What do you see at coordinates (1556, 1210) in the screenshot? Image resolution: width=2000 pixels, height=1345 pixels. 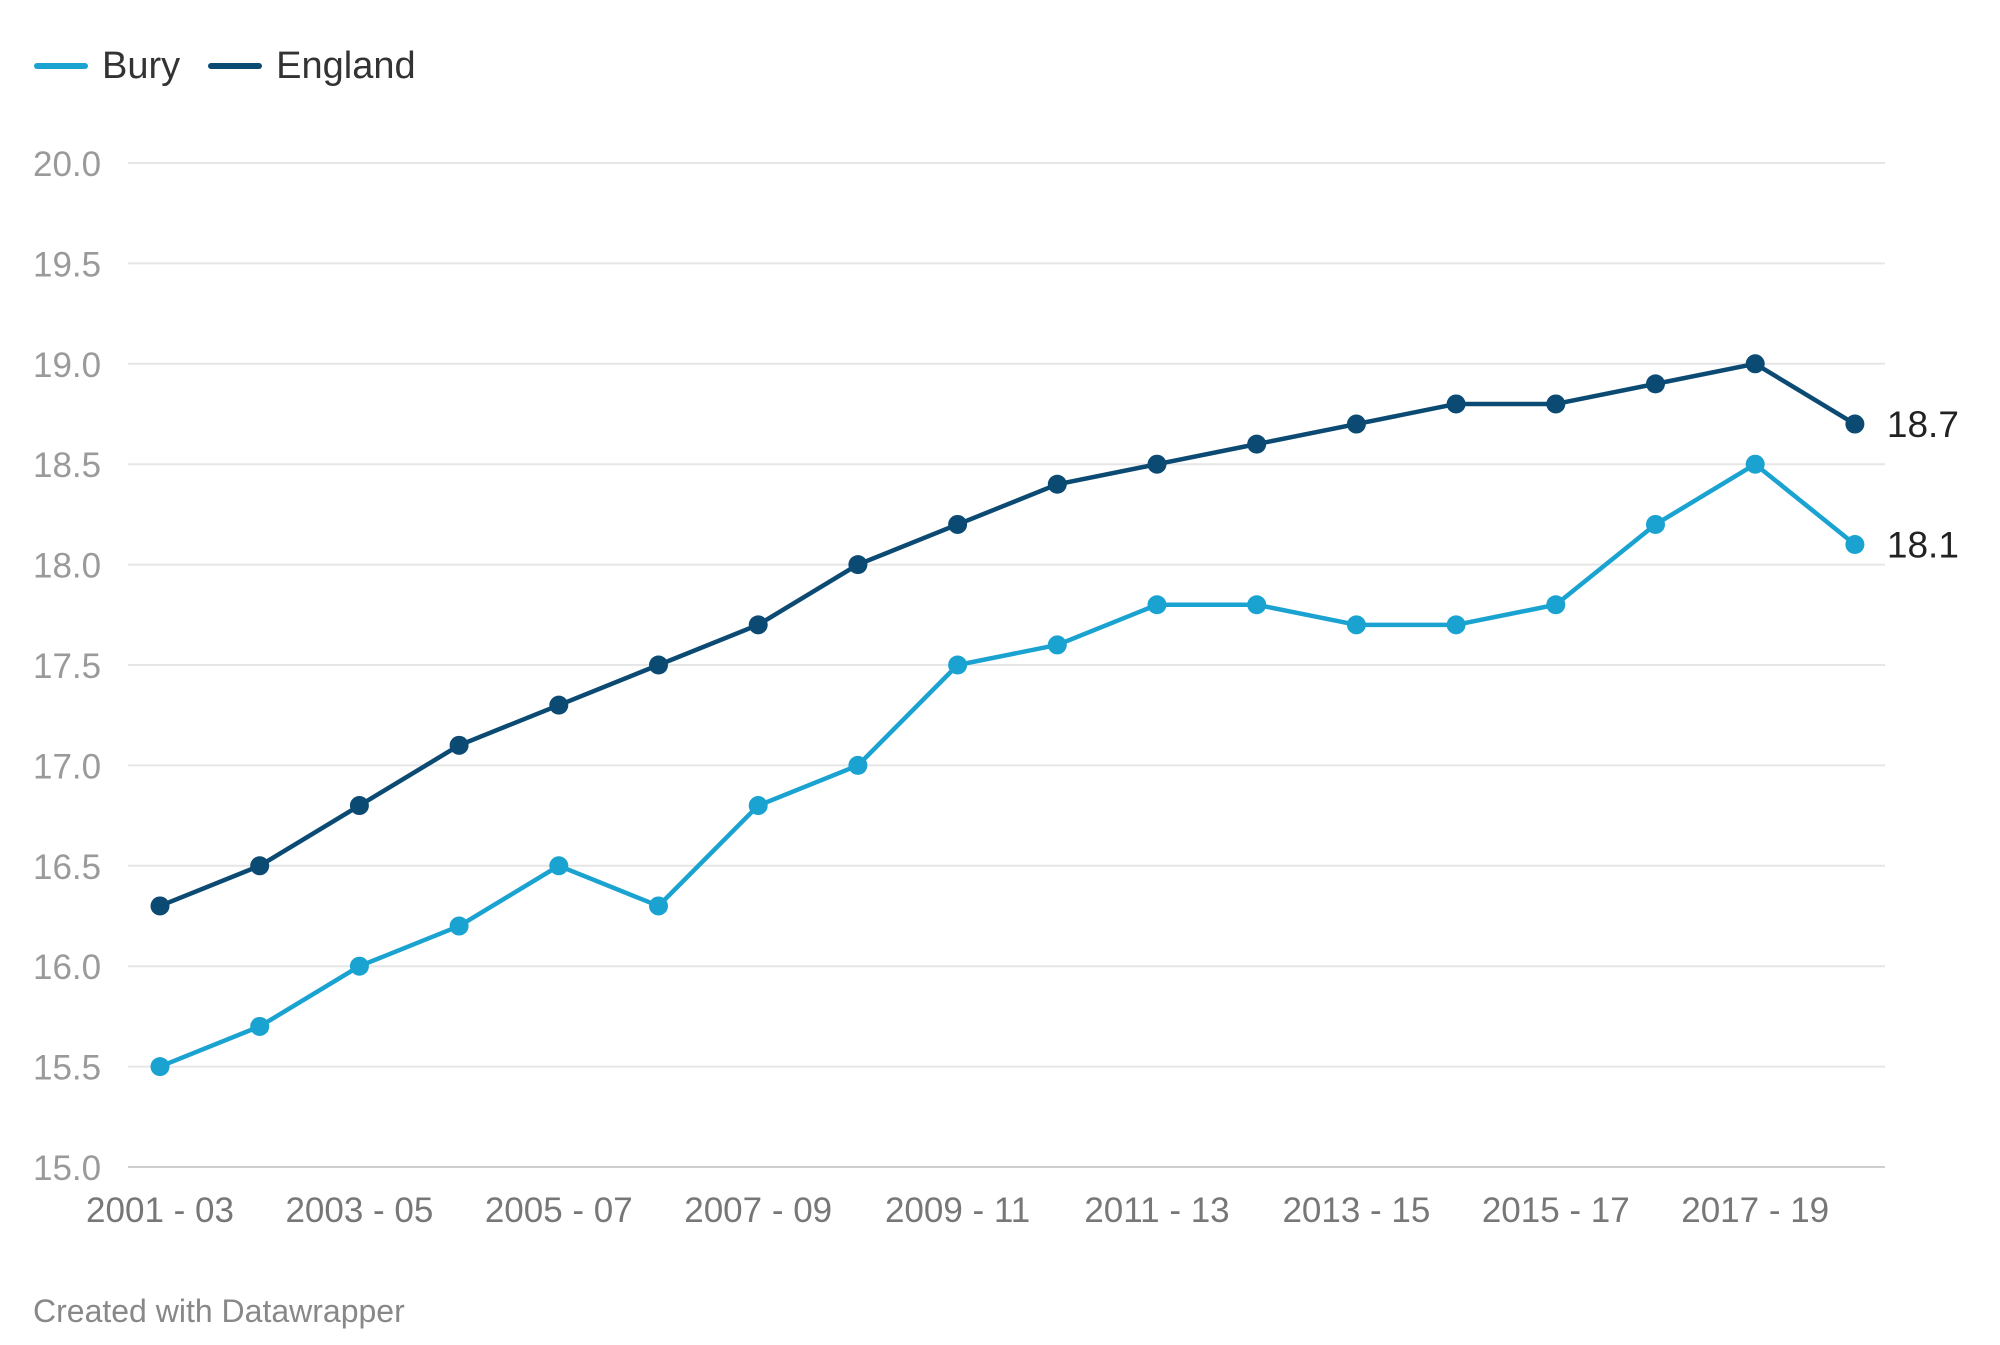 I see `x-tick-label: 2015 - 17` at bounding box center [1556, 1210].